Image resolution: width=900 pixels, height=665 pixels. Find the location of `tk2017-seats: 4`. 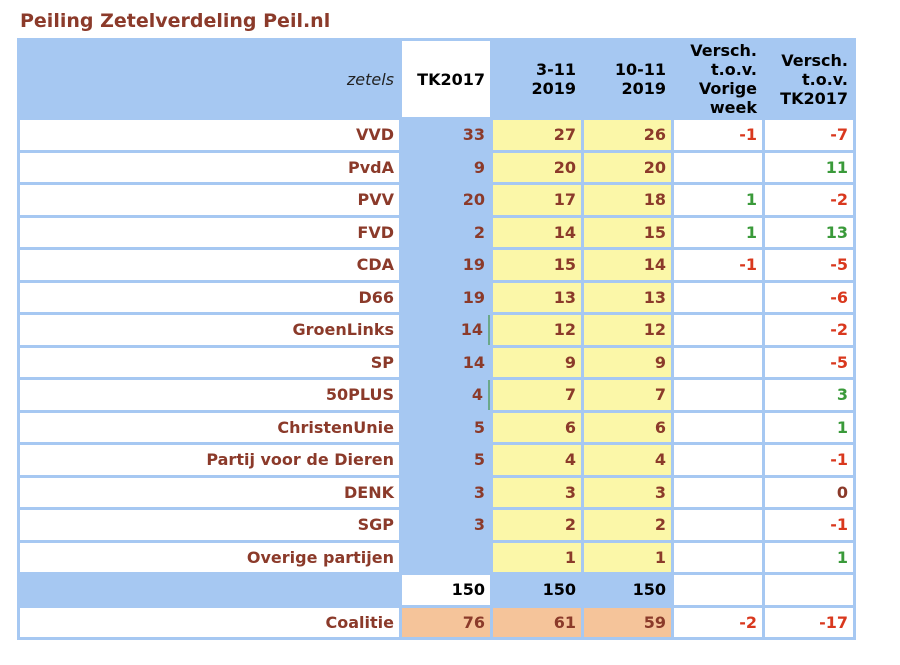

tk2017-seats: 4 is located at coordinates (446, 395).